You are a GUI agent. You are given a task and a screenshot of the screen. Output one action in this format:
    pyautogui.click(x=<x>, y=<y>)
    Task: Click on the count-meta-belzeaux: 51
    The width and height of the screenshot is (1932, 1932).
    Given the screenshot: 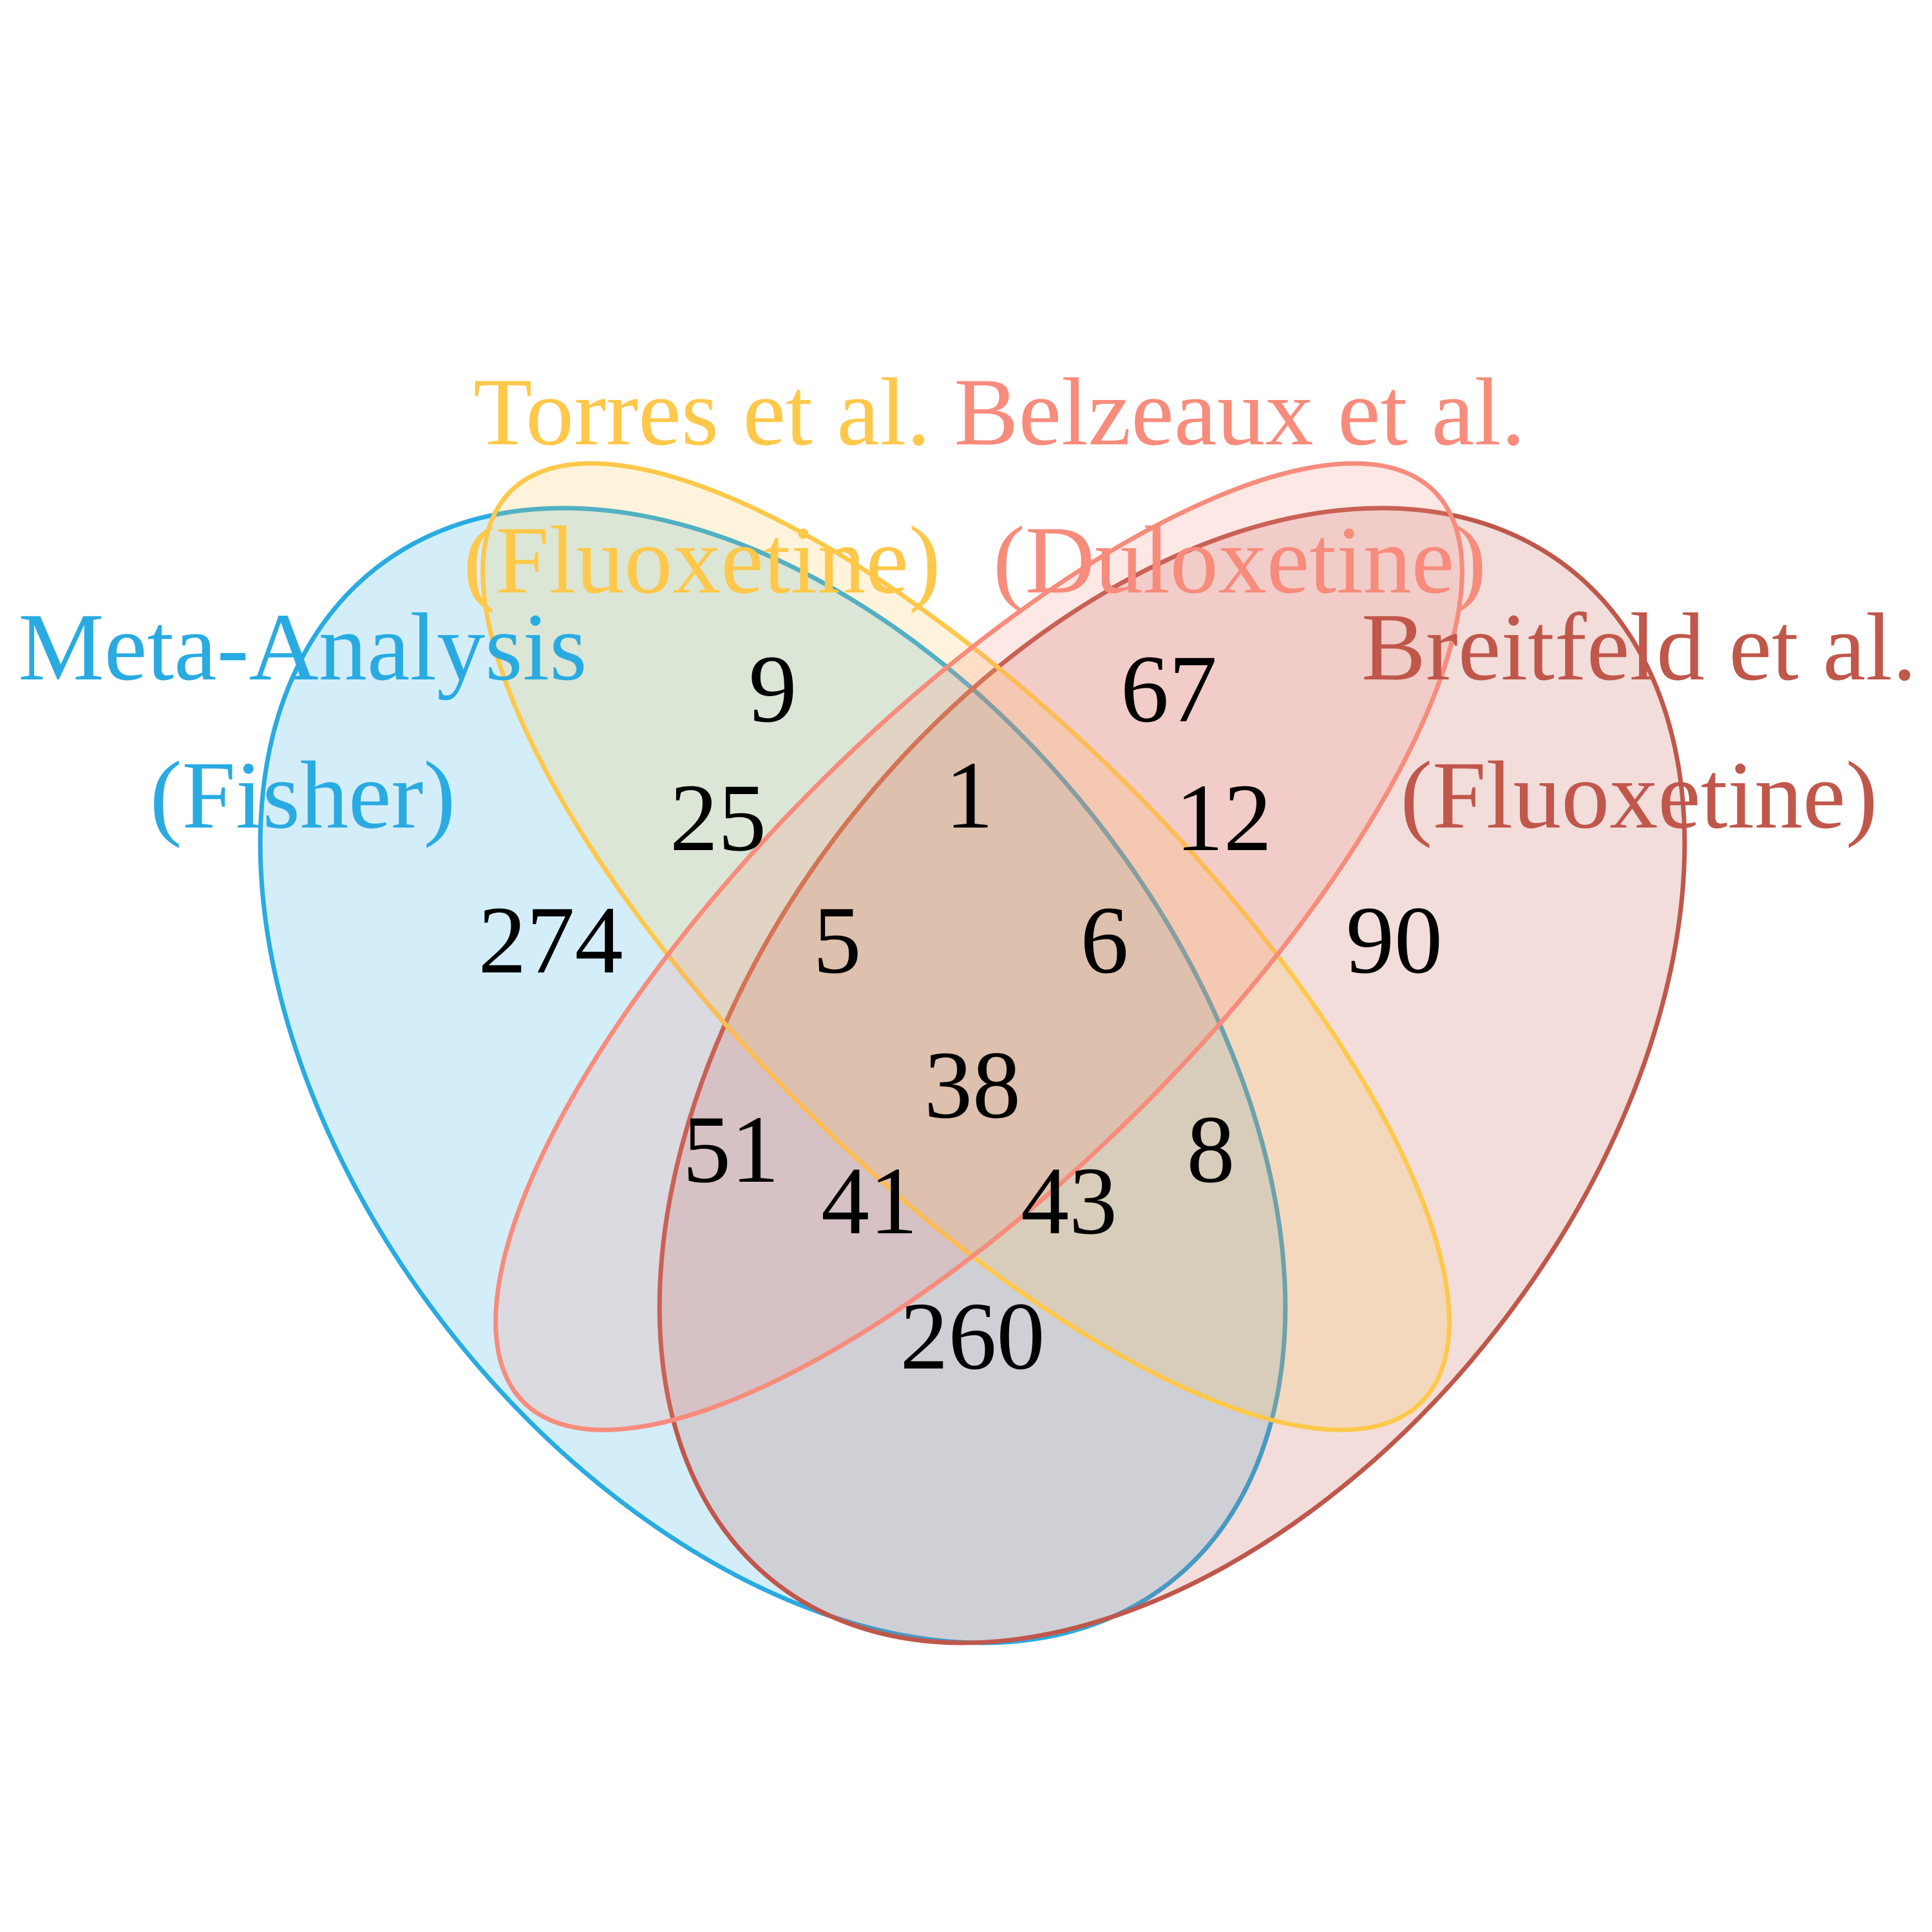 What is the action you would take?
    pyautogui.click(x=731, y=1149)
    